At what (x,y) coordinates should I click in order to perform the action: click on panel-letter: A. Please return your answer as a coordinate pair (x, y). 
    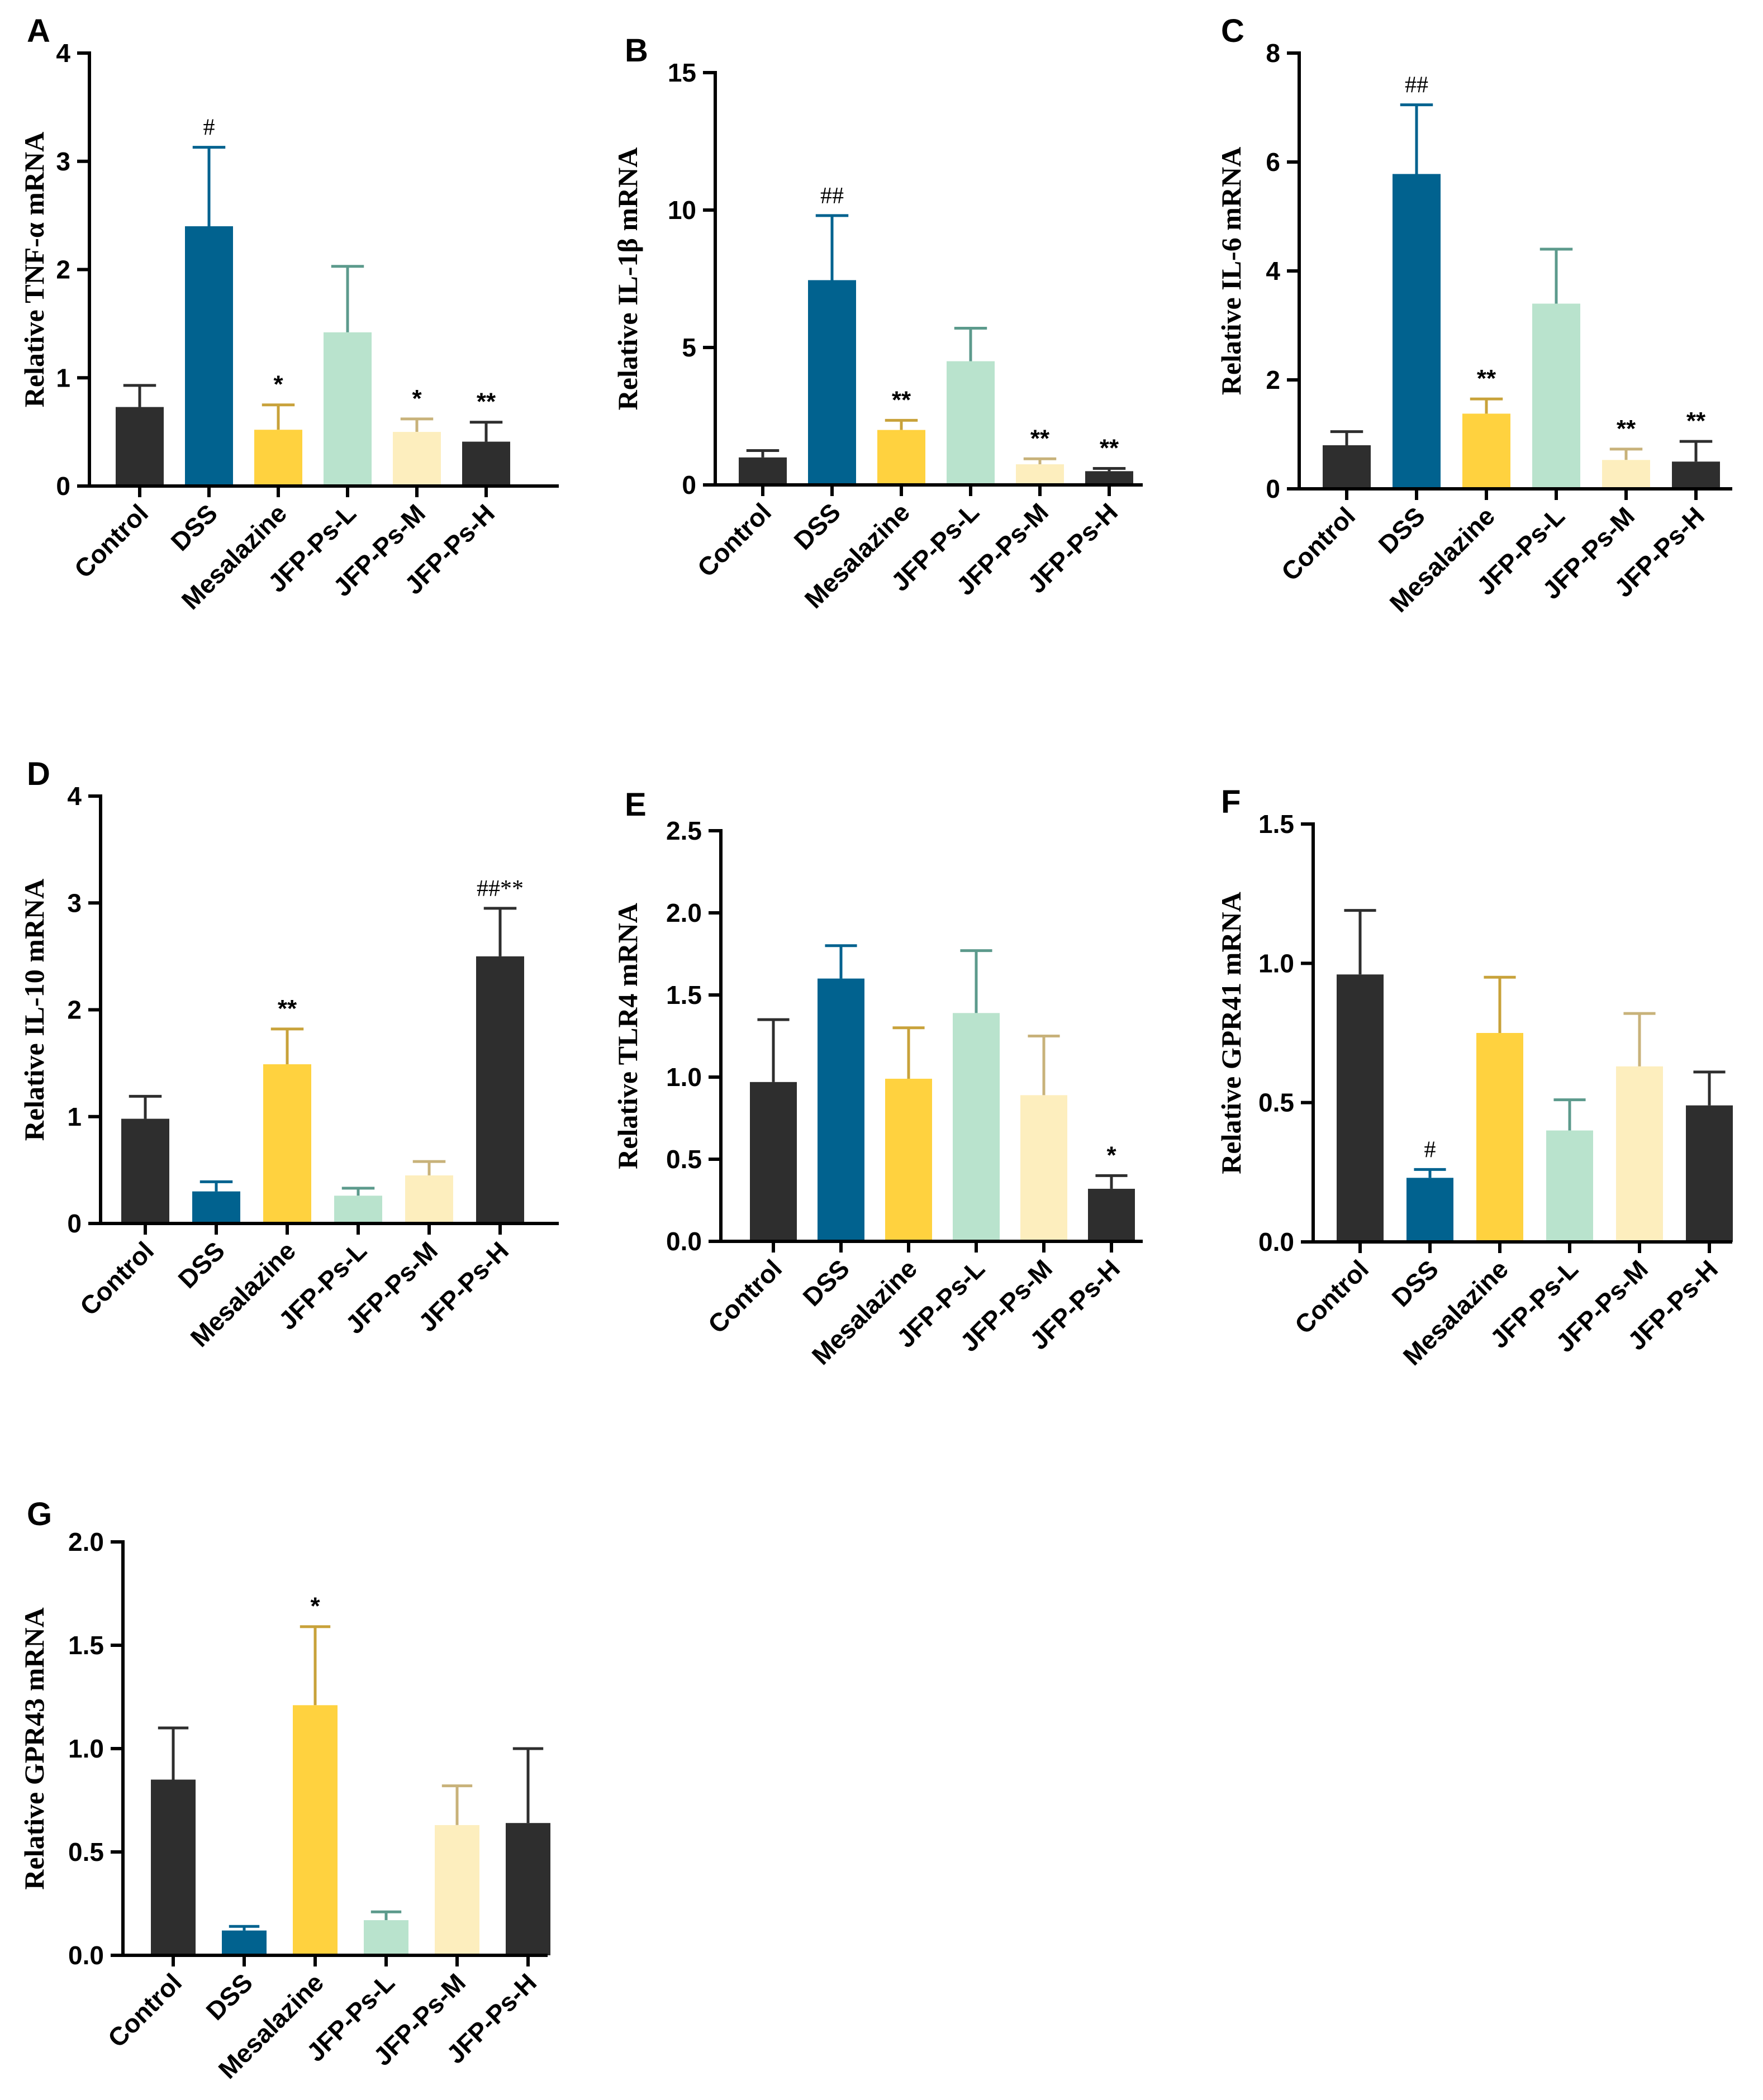
    Looking at the image, I should click on (39, 31).